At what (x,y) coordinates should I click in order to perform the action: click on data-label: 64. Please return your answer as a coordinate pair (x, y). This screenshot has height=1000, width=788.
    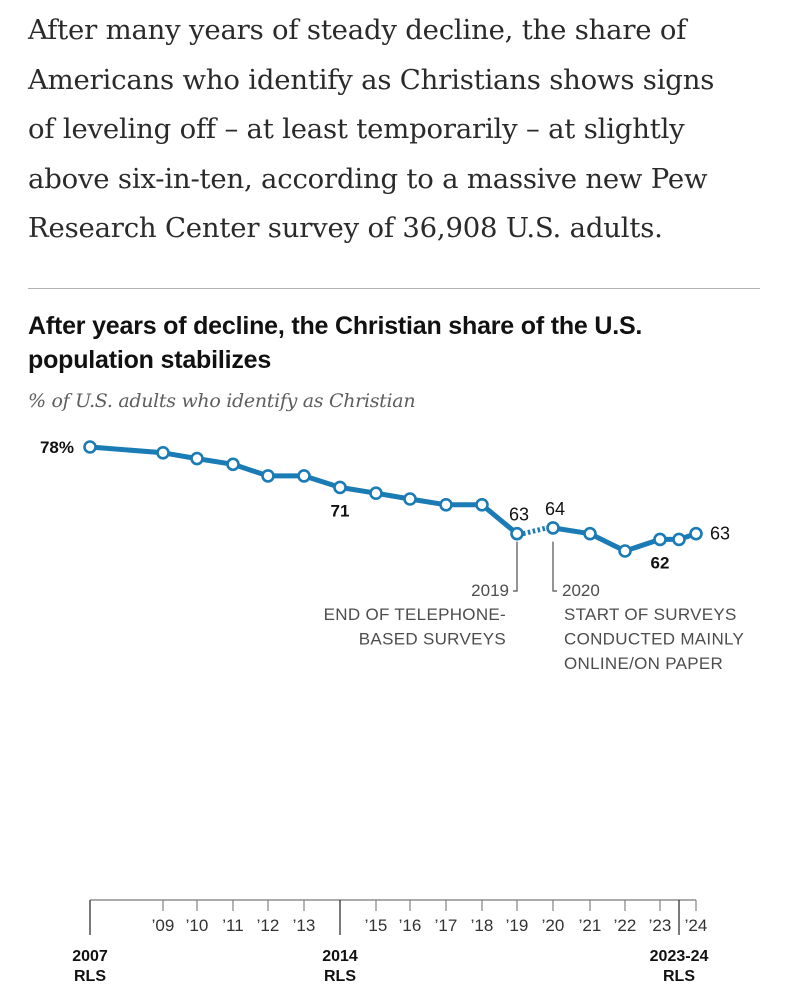
    Looking at the image, I should click on (555, 509).